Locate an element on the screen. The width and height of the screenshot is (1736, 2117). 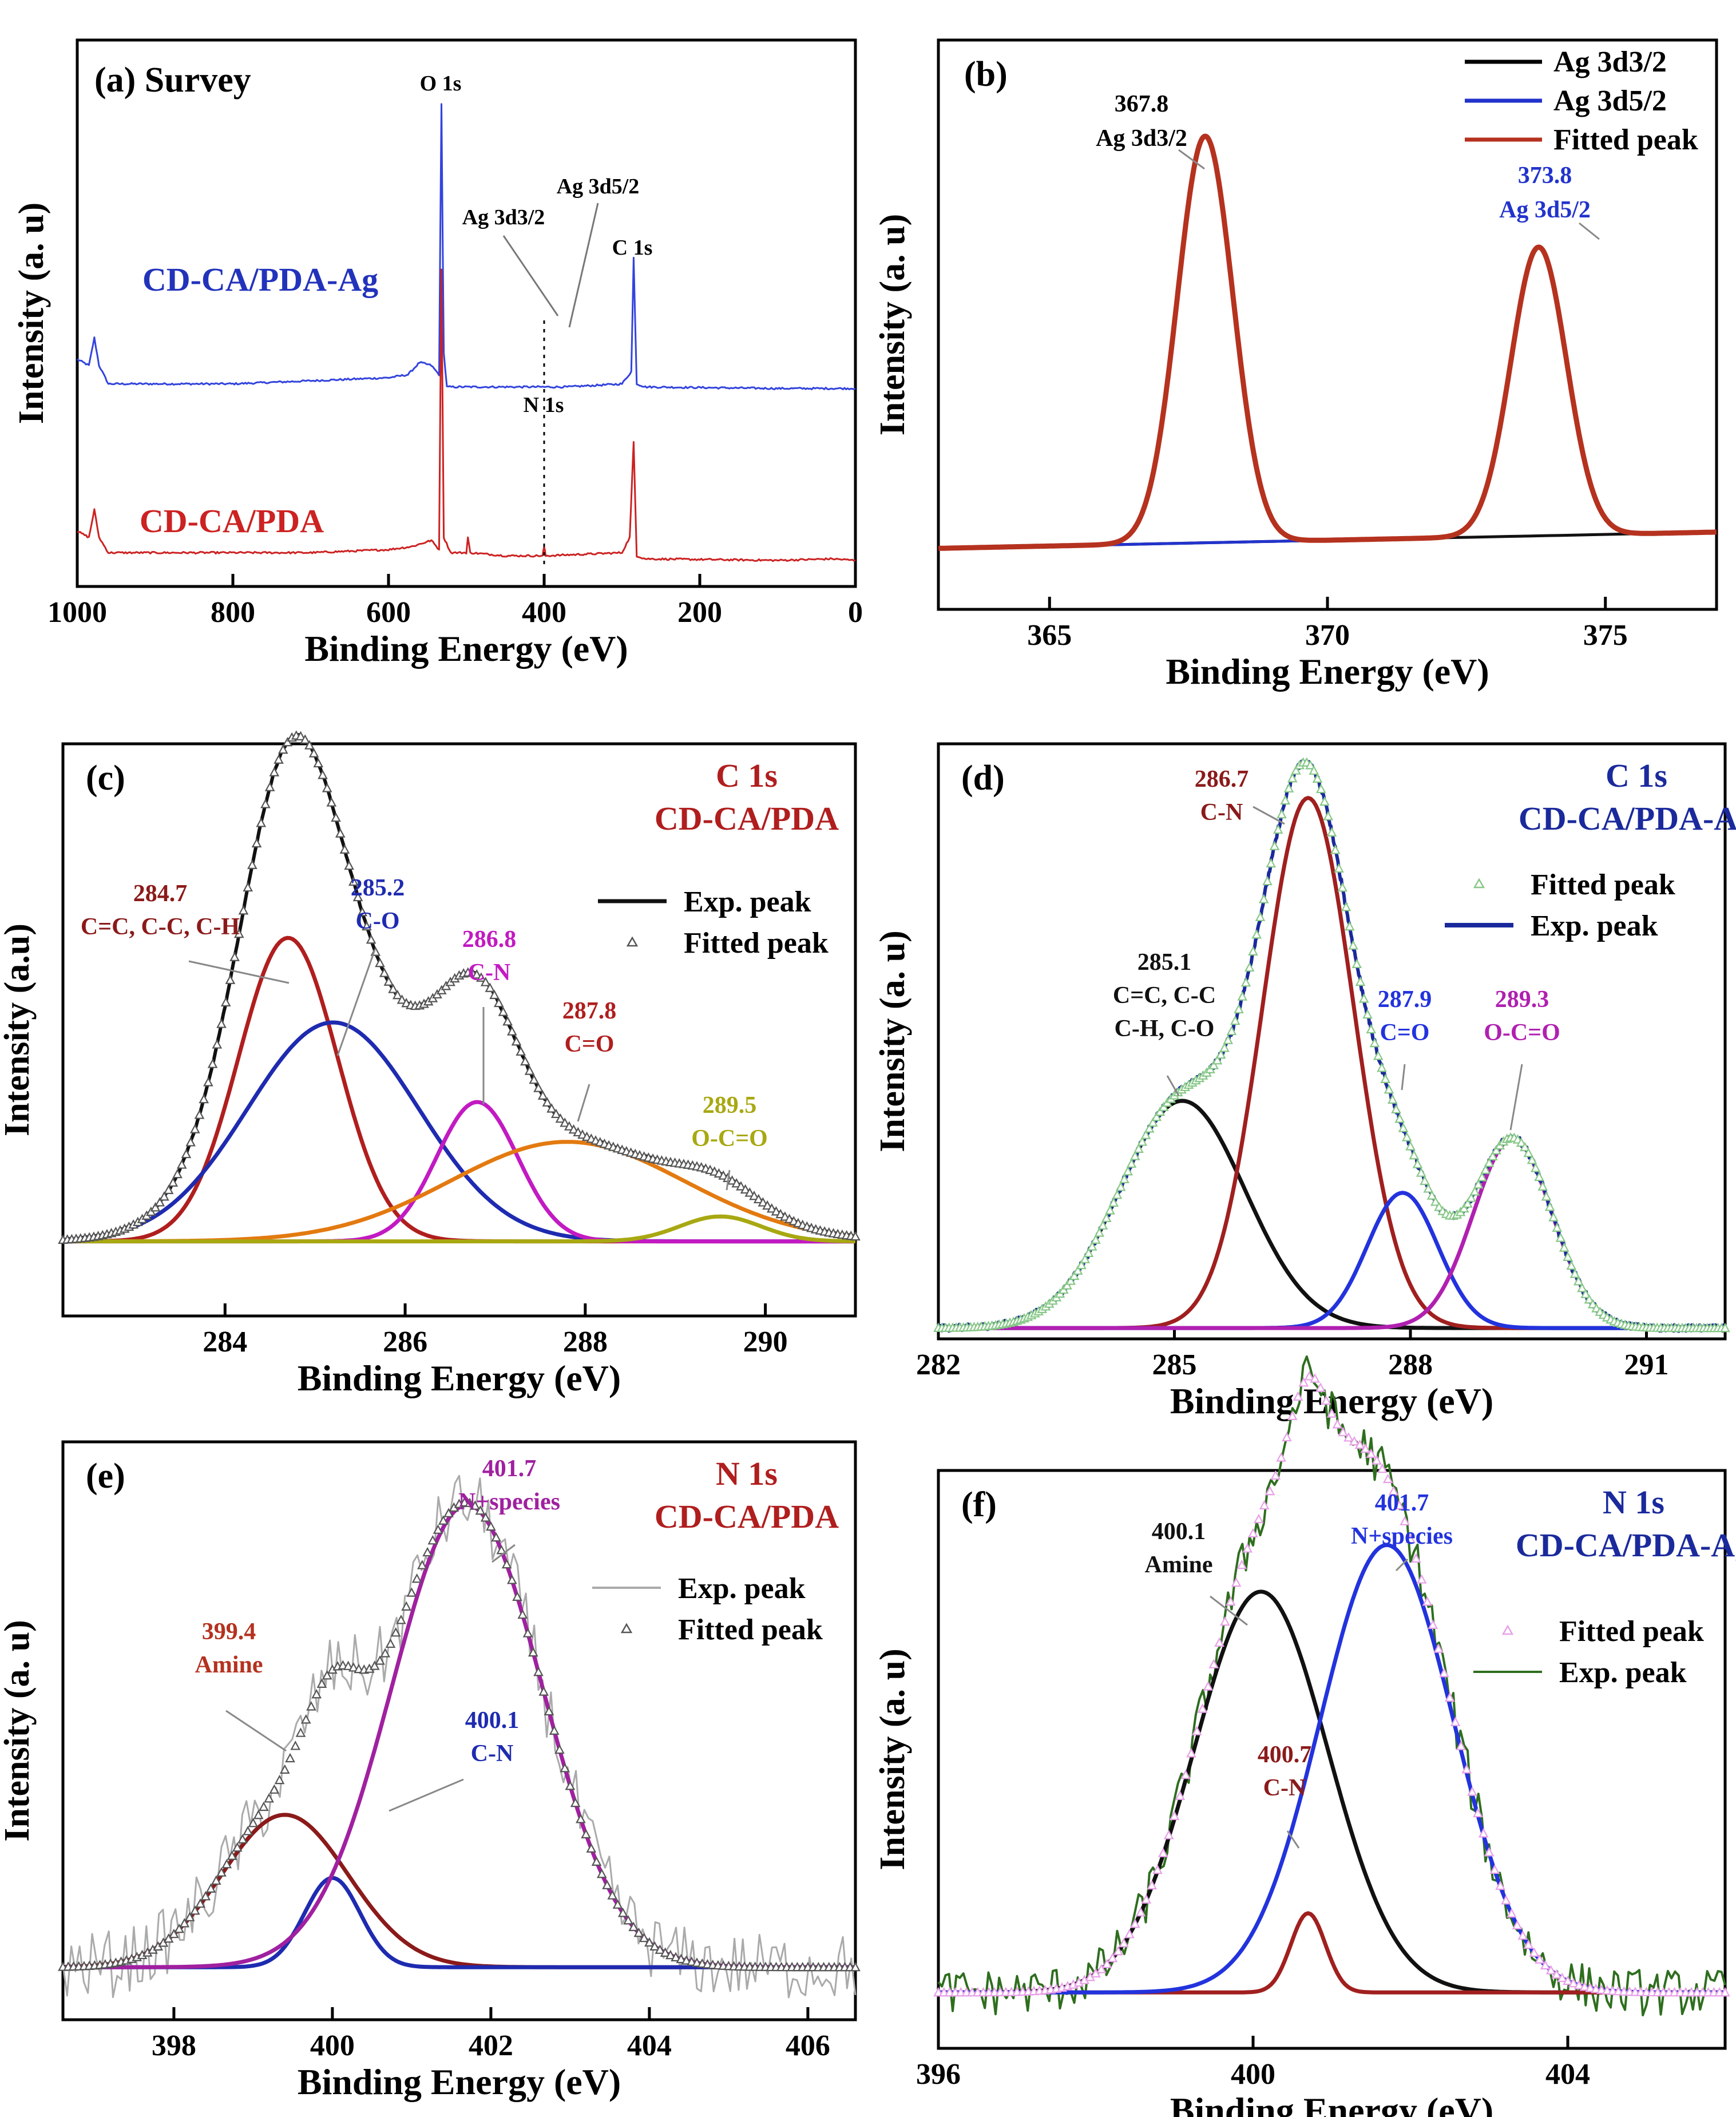
peak-value: 289.5 is located at coordinates (730, 1105).